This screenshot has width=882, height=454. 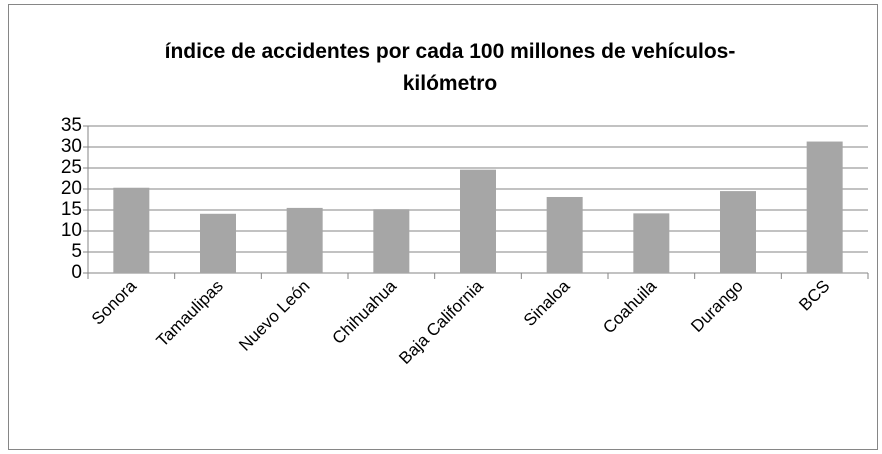 I want to click on y-tick-label: 10, so click(x=71, y=230).